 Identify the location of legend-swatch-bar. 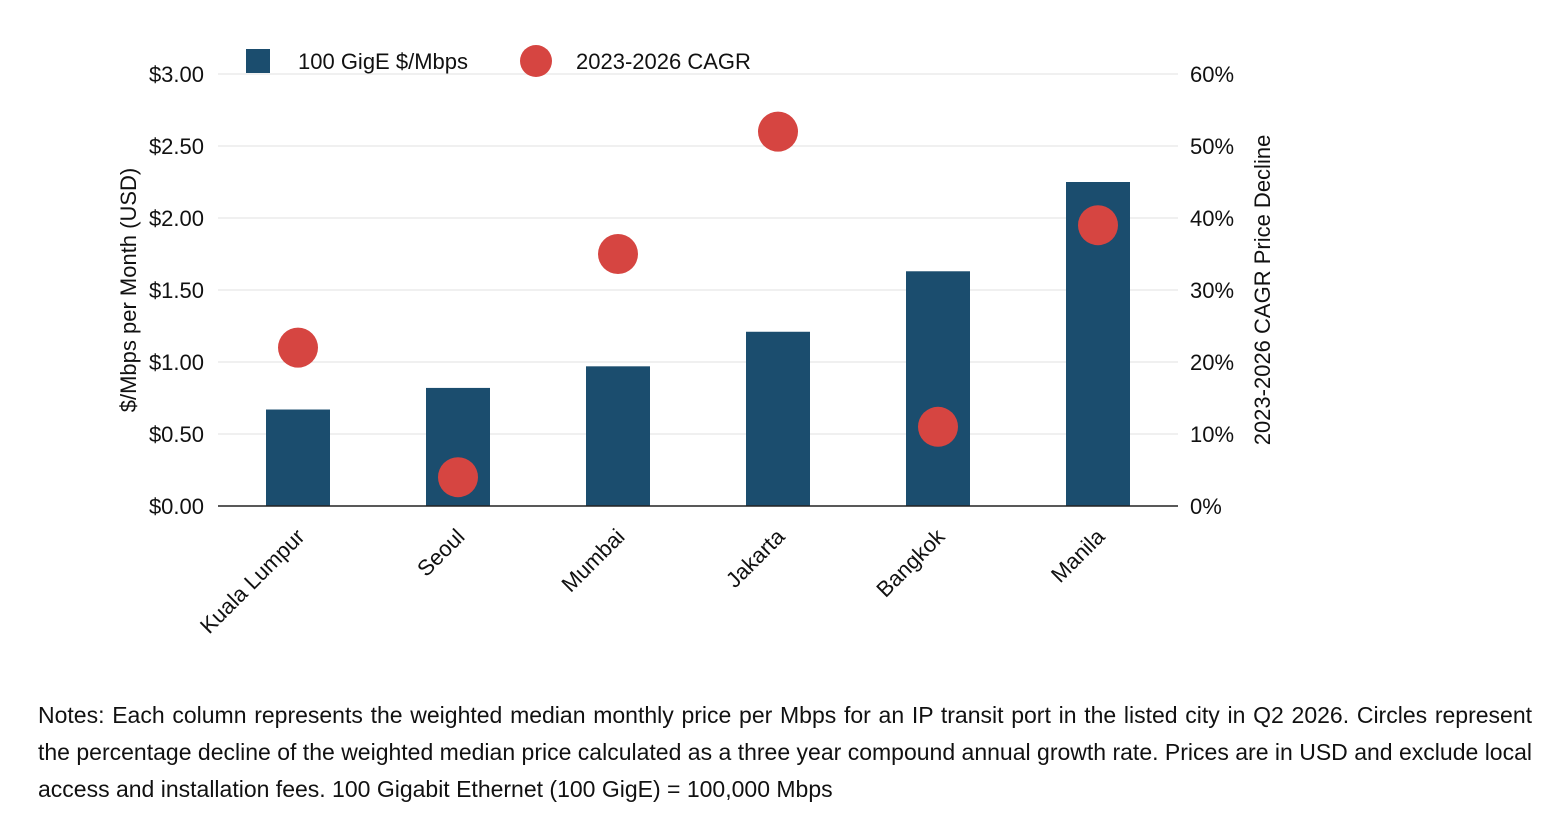
(258, 61).